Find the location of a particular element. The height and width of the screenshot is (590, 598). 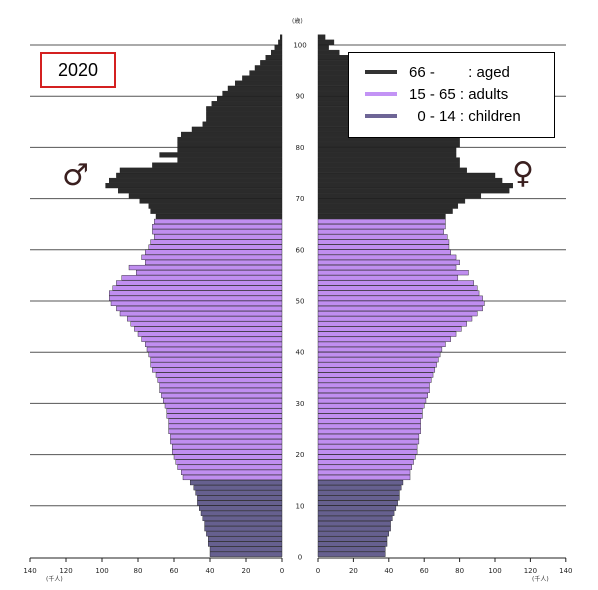

legend-item-children: 0 - 14 : children is located at coordinates (459, 116).